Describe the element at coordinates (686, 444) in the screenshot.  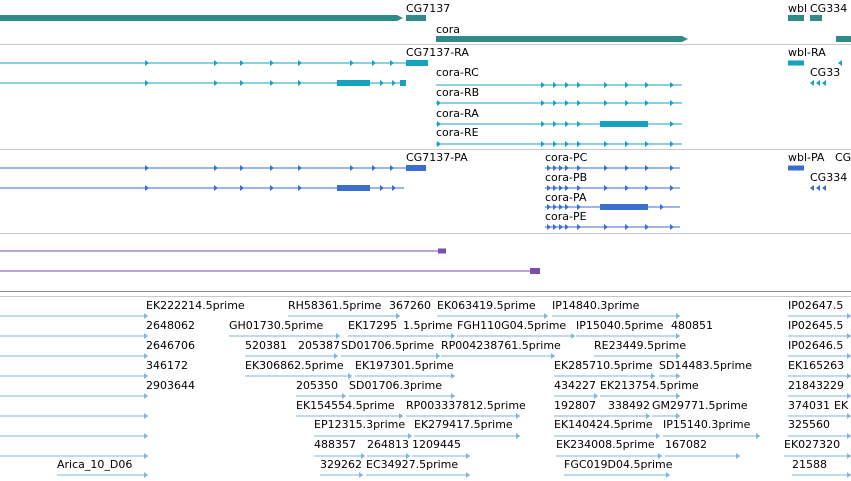
I see `est-label: 167082` at that location.